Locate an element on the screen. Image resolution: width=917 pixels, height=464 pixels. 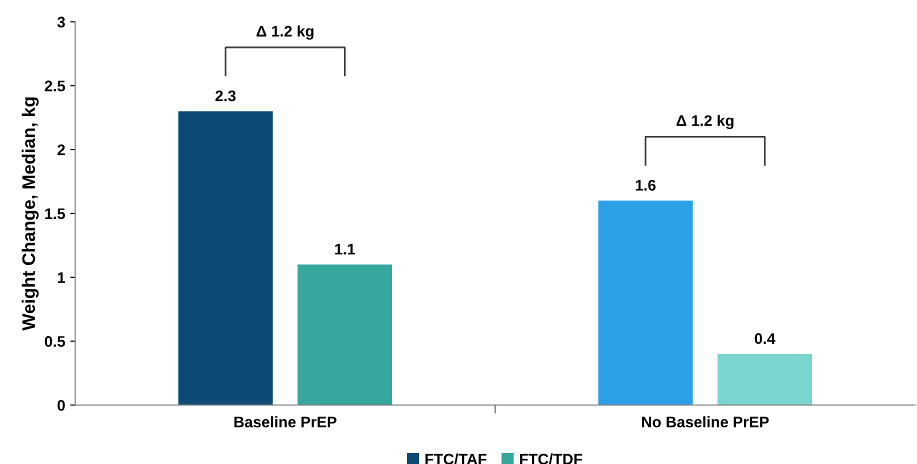
y-tick-label: 1 is located at coordinates (62, 277).